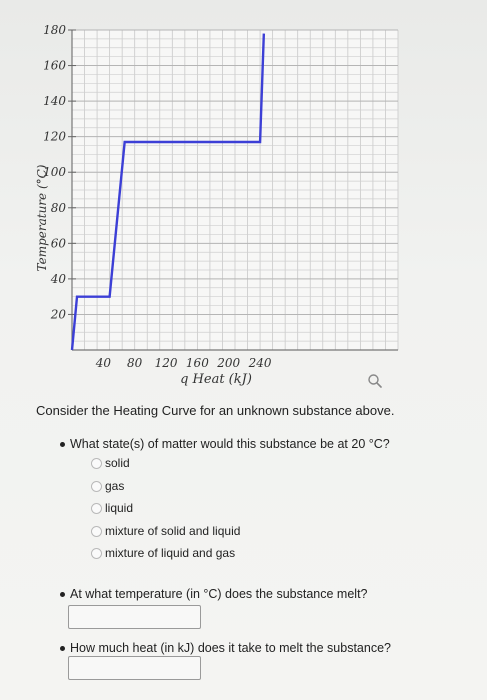 This screenshot has height=700, width=487. I want to click on x-tick-label: 160, so click(197, 363).